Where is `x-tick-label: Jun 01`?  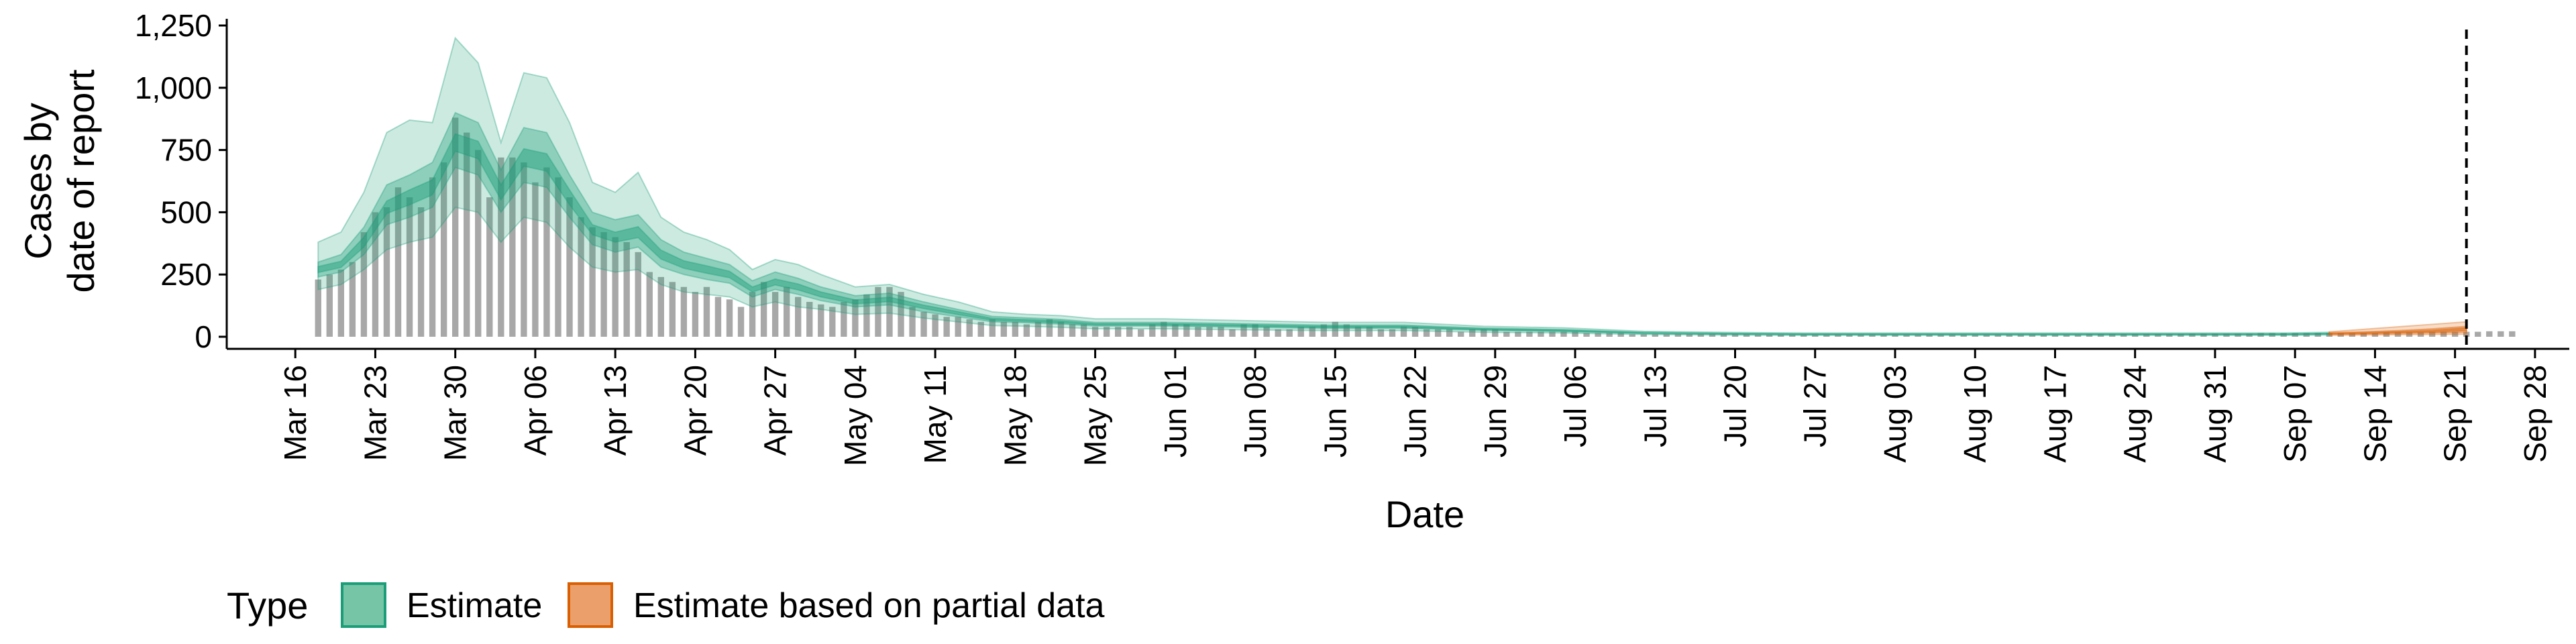
x-tick-label: Jun 01 is located at coordinates (1175, 411).